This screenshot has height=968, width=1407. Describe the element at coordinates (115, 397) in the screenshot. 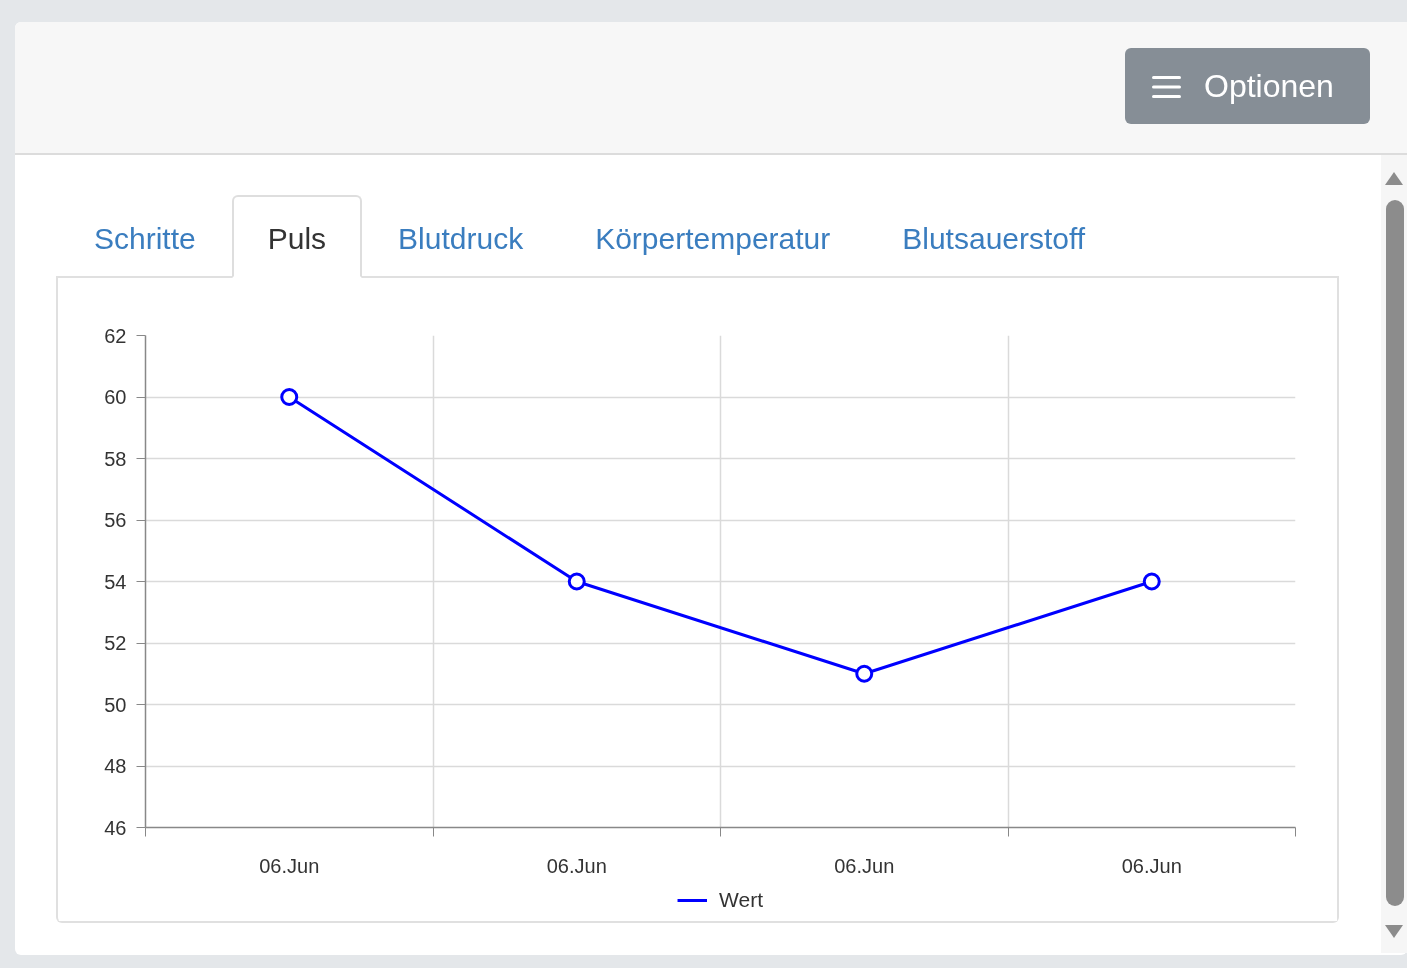

I see `y-tick-label: 60` at that location.